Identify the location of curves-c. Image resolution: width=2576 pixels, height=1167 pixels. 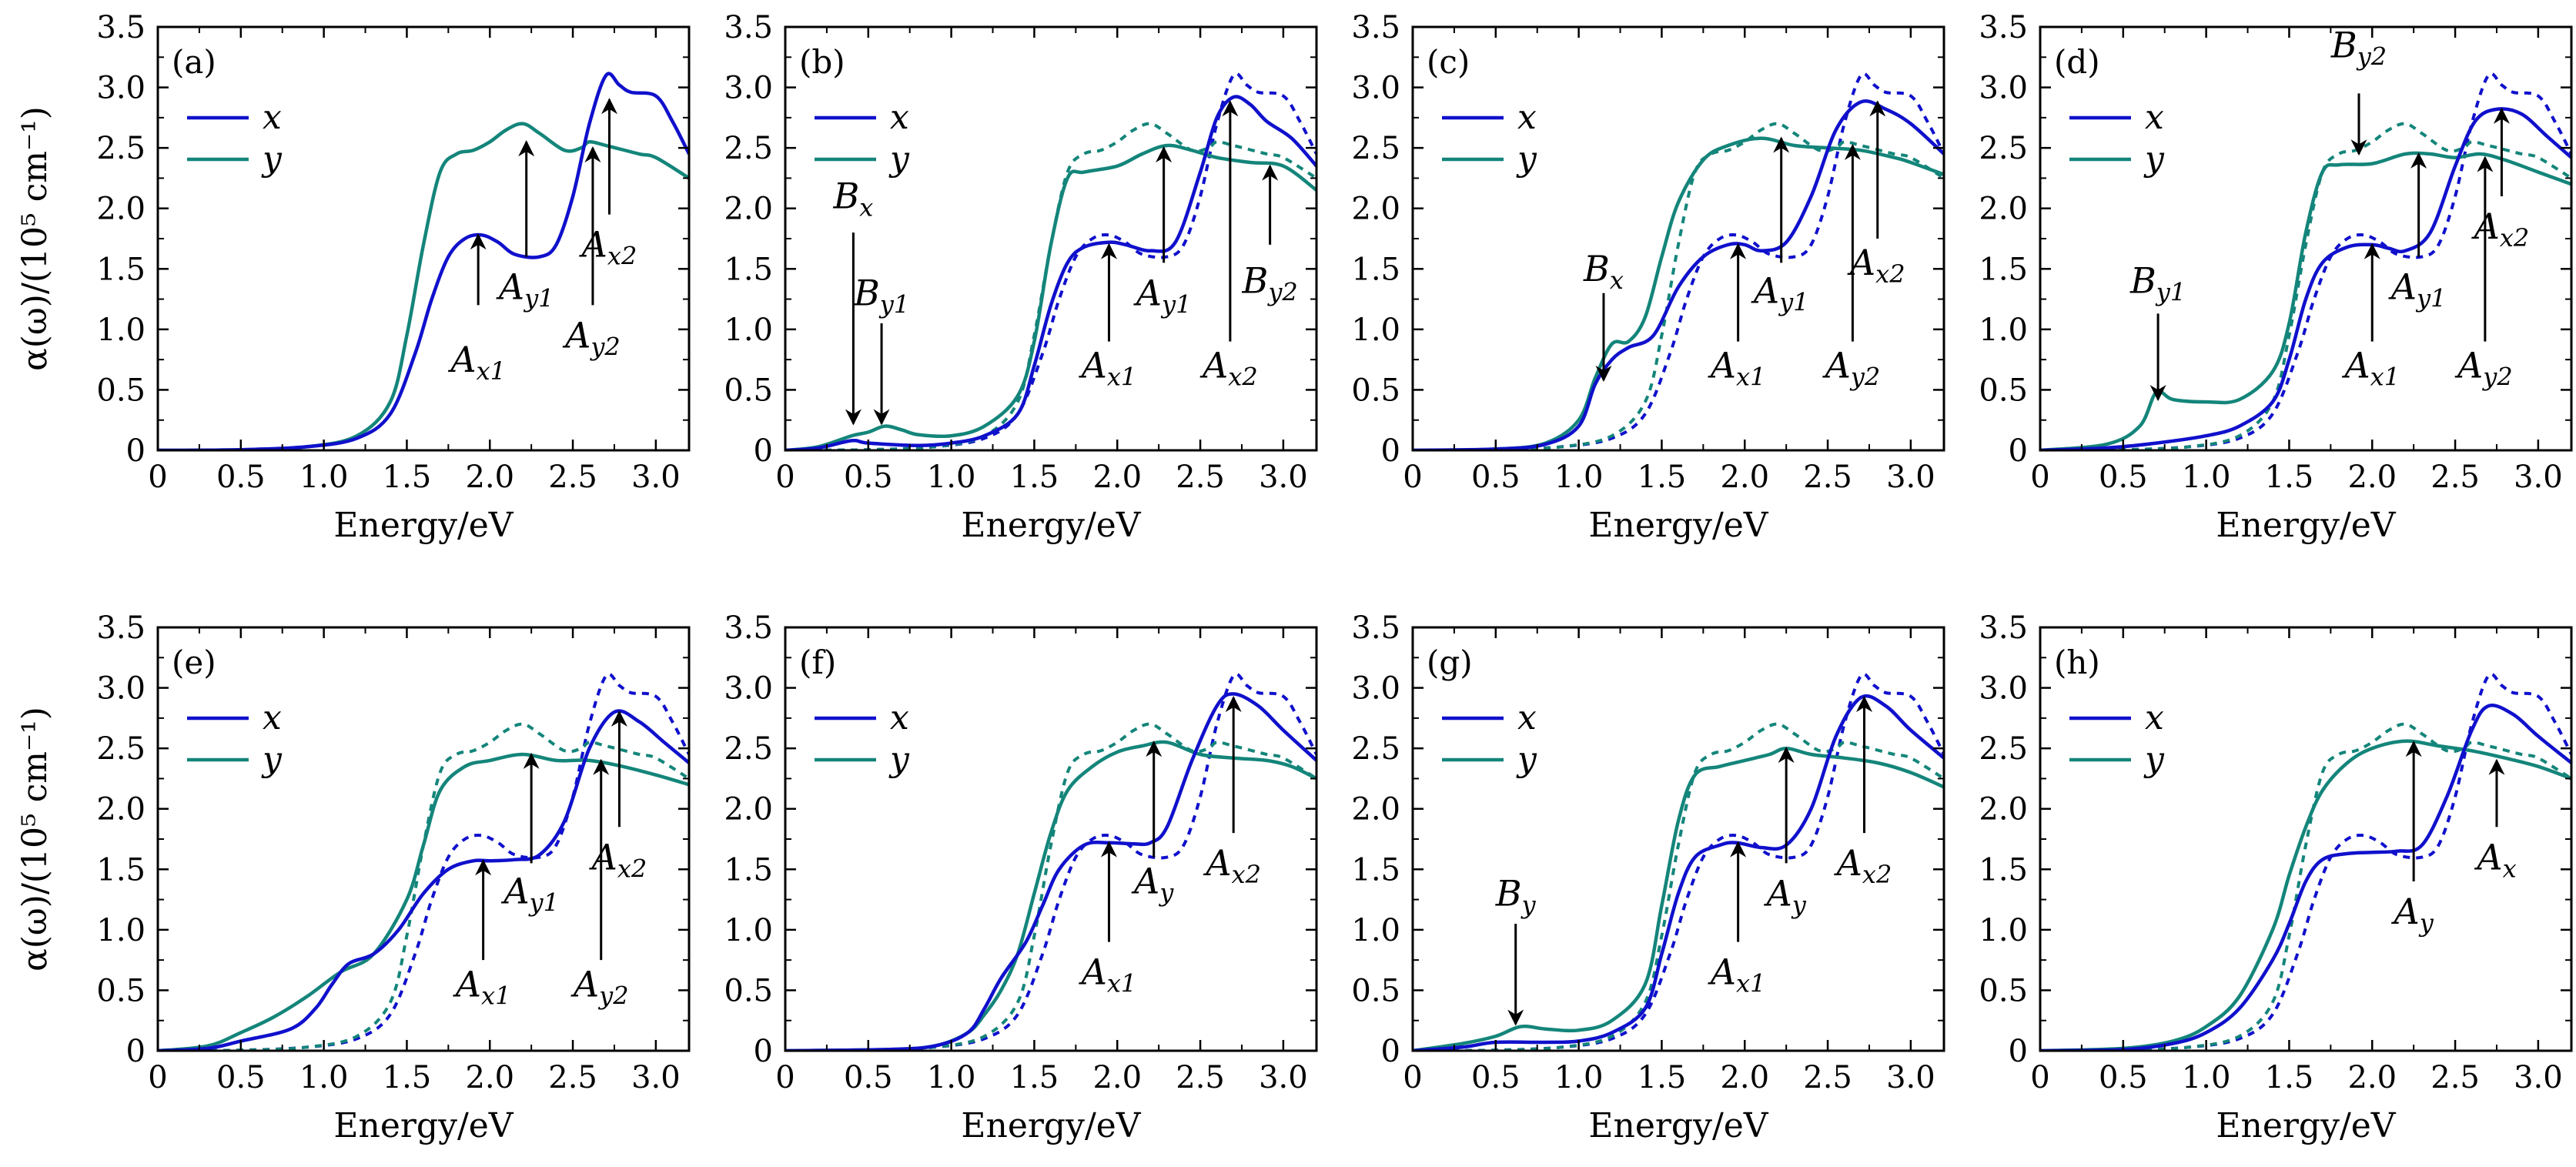
(1678, 261).